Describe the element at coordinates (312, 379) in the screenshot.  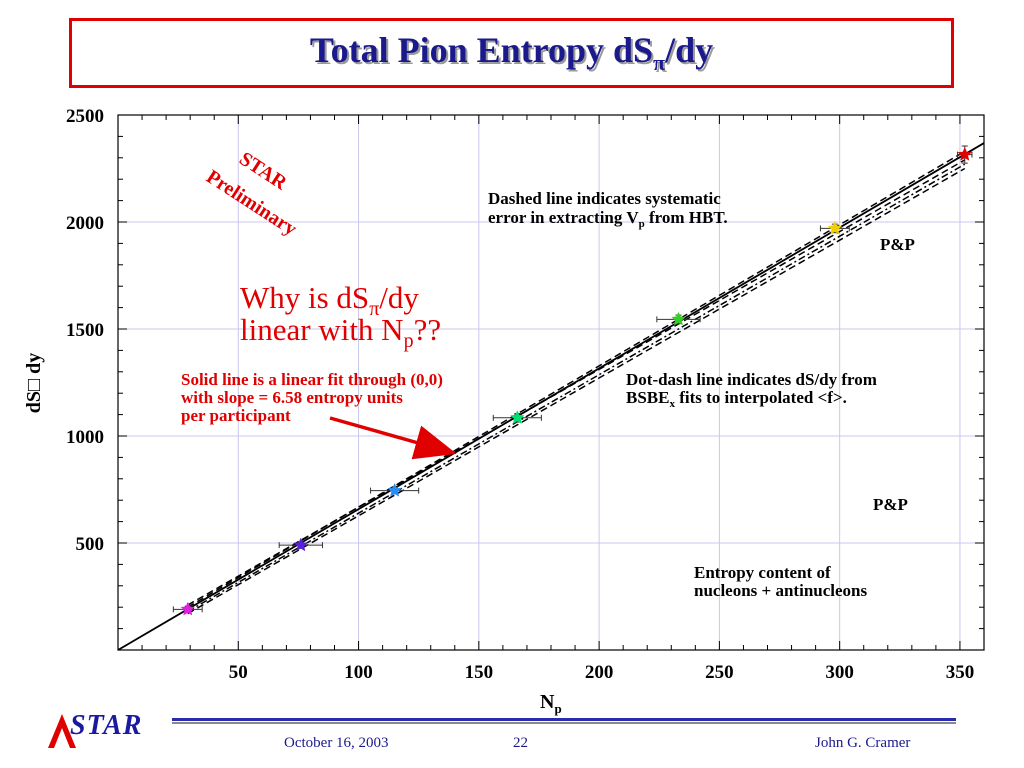
I see `solid-note-line1: Solid line is a linear fit through (0,0)` at that location.